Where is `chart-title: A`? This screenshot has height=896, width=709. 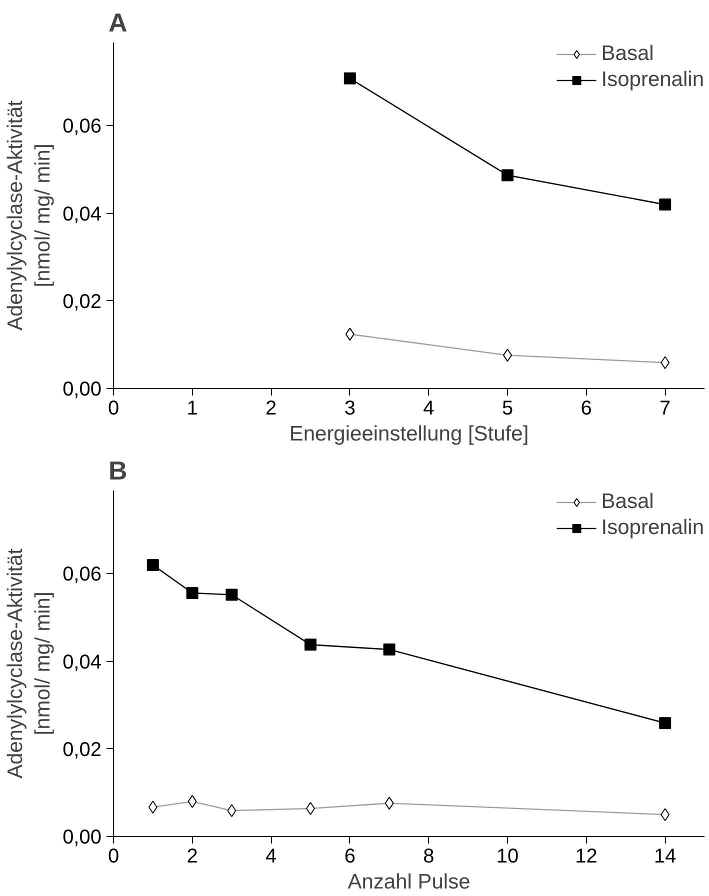
chart-title: A is located at coordinates (118, 23).